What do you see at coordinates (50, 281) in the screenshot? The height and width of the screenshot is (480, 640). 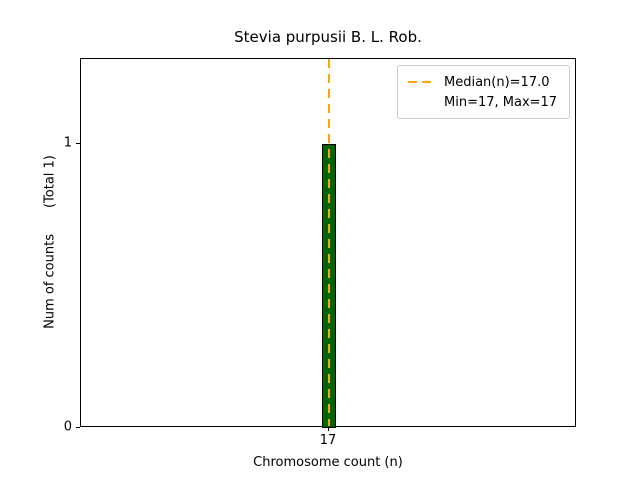 I see `y-axis-label-text: Num of counts` at bounding box center [50, 281].